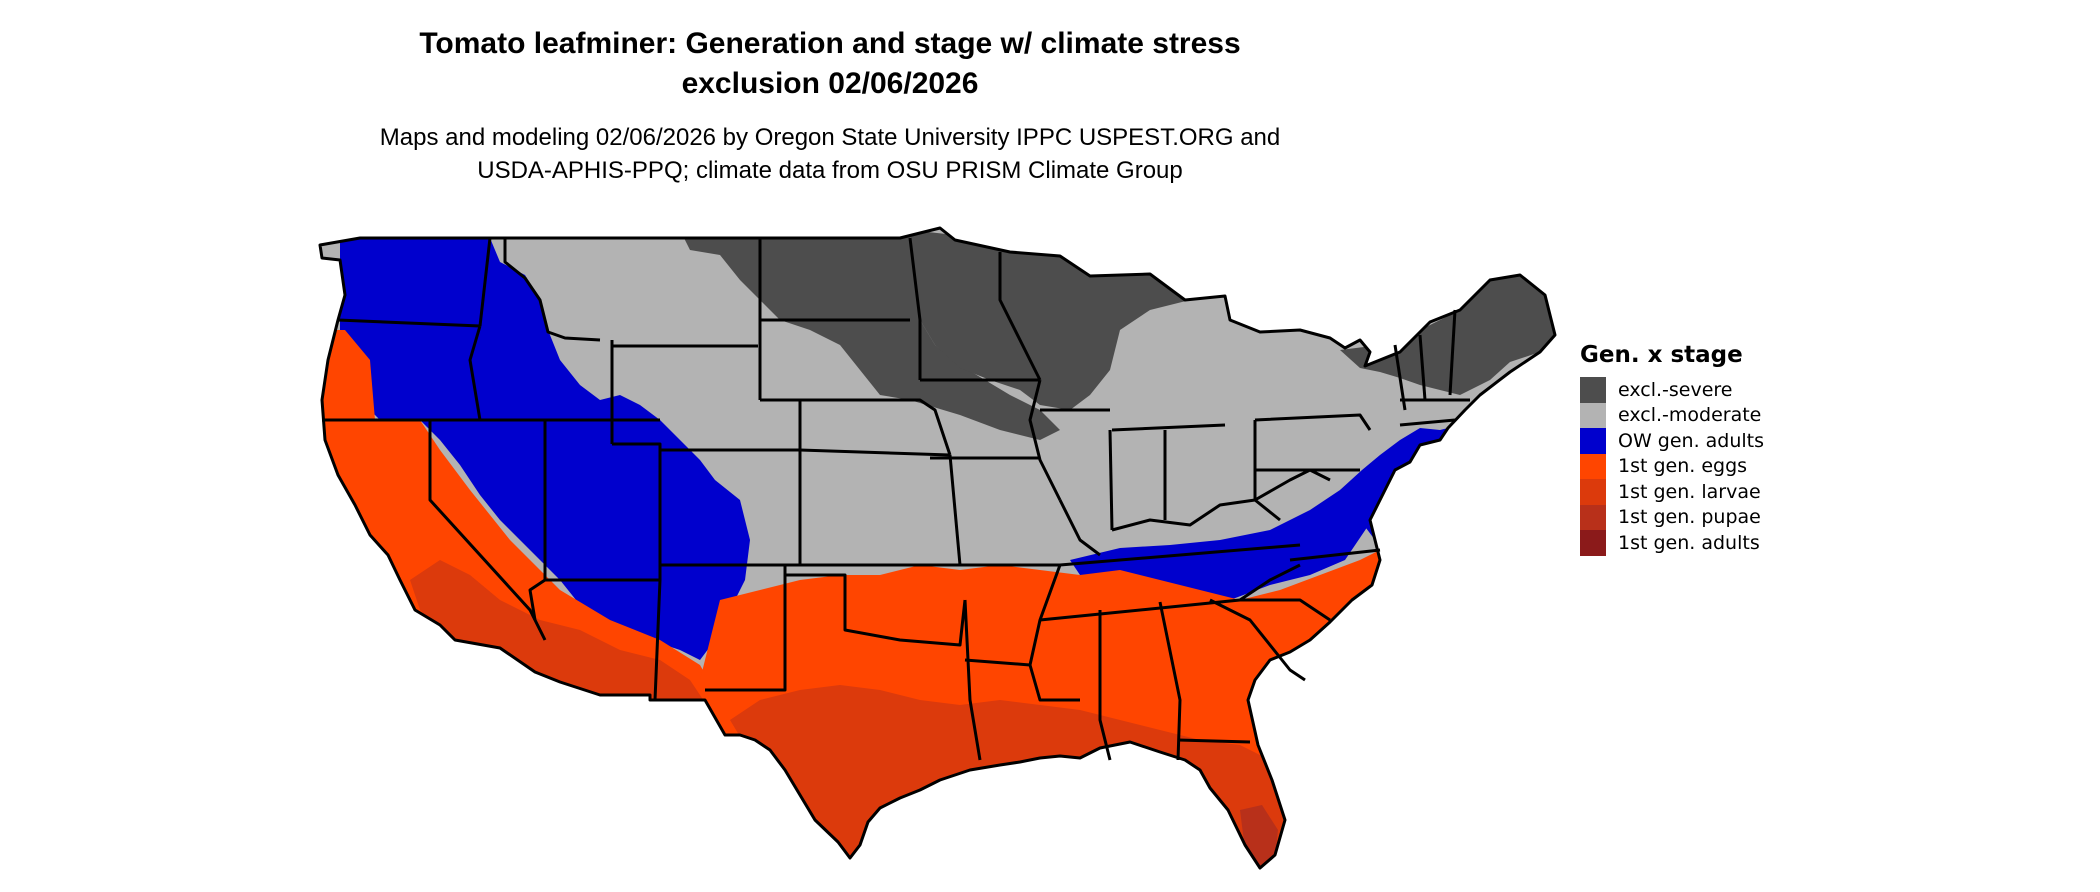  Describe the element at coordinates (409, 323) in the screenshot. I see `border-wa-or` at that location.